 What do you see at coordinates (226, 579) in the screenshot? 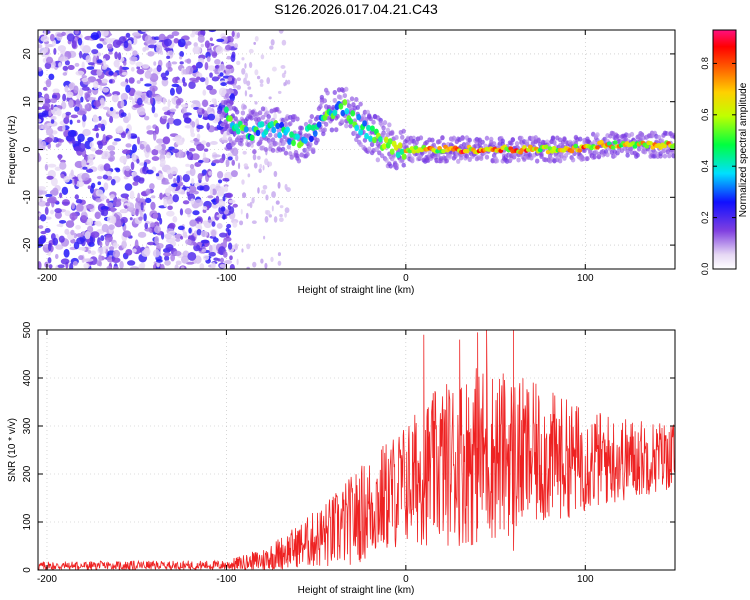
I see `snr-x-tick-label: -100` at bounding box center [226, 579].